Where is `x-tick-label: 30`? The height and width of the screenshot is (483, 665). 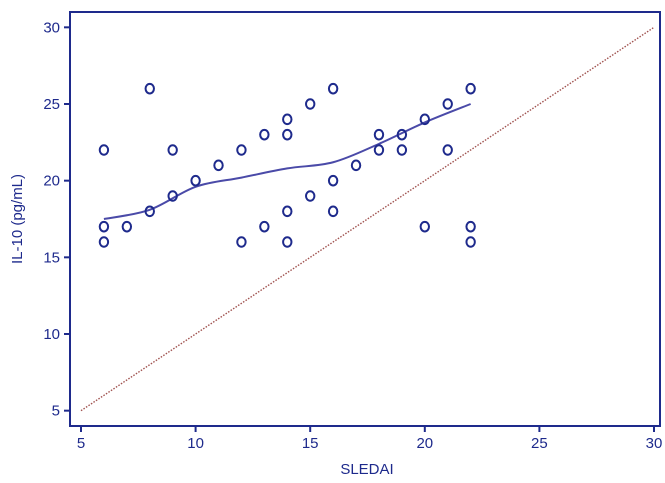
x-tick-label: 30 is located at coordinates (654, 443).